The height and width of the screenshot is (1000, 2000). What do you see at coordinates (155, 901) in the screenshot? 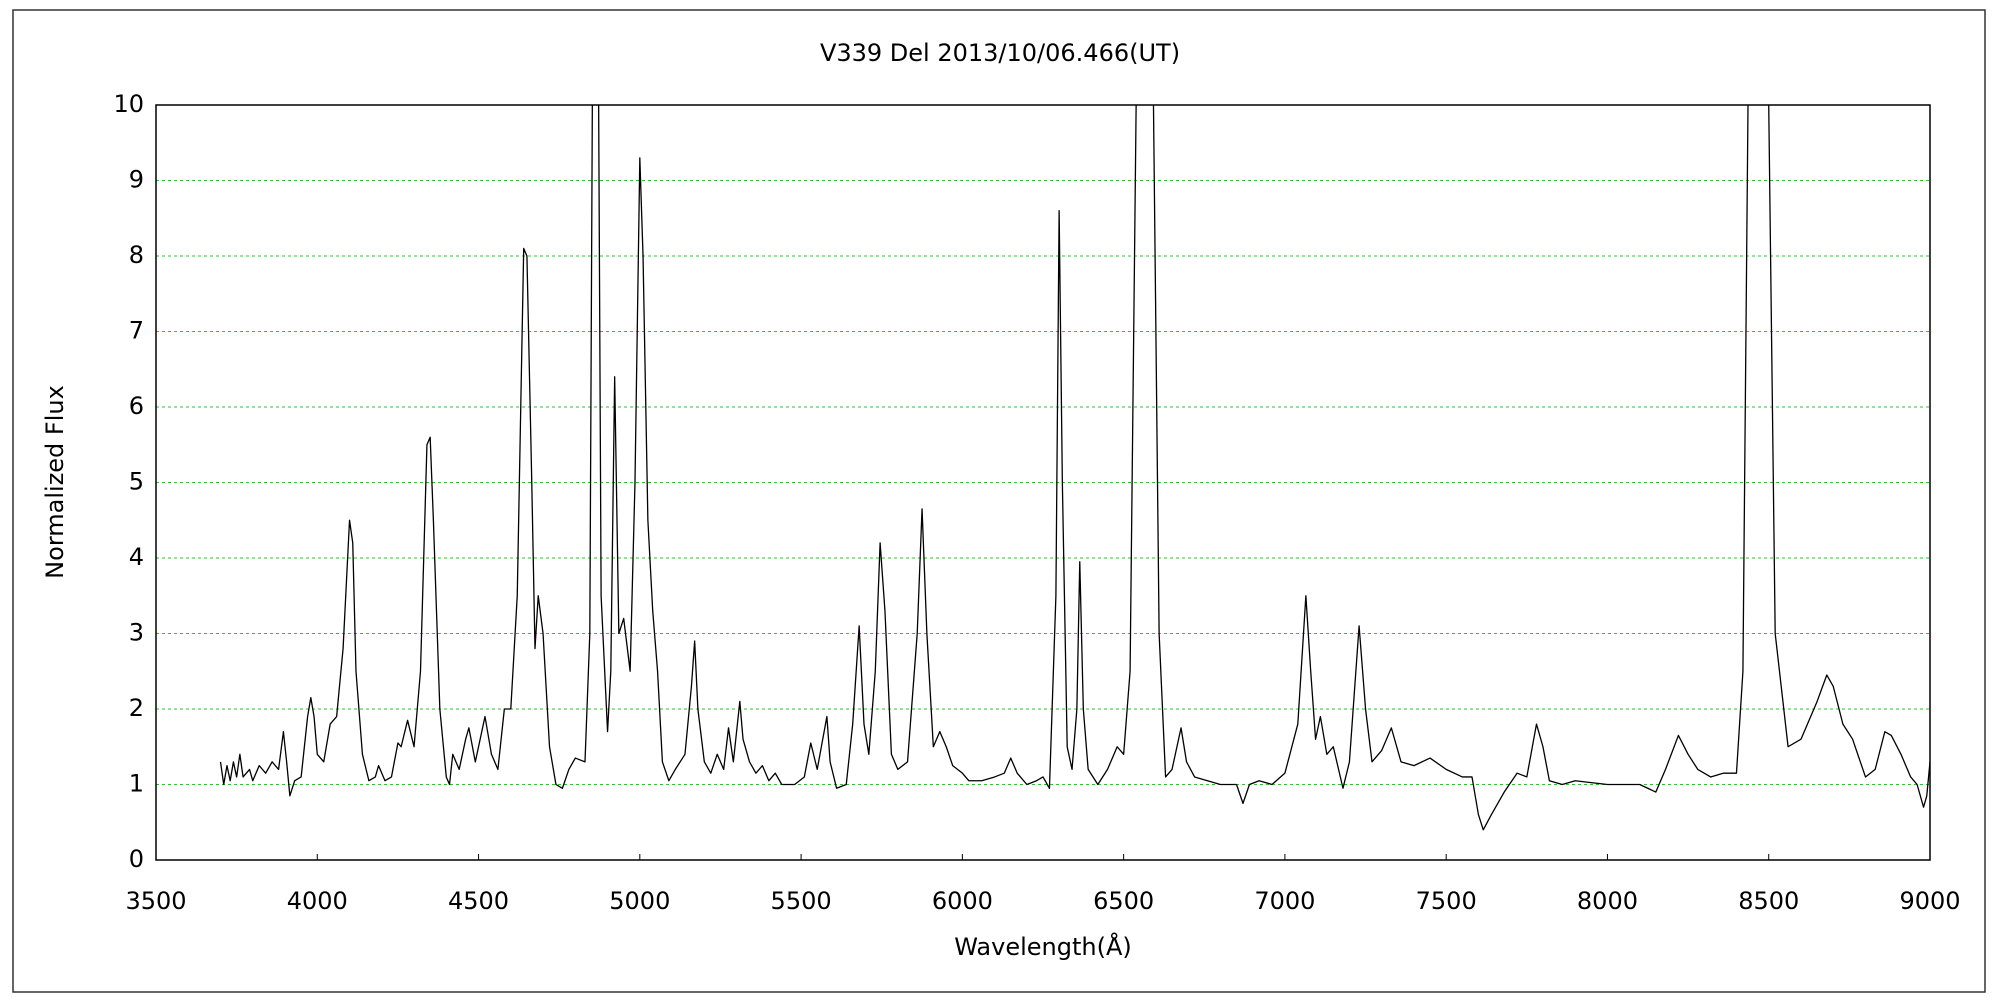
I see `x-tick-label: 3500` at bounding box center [155, 901].